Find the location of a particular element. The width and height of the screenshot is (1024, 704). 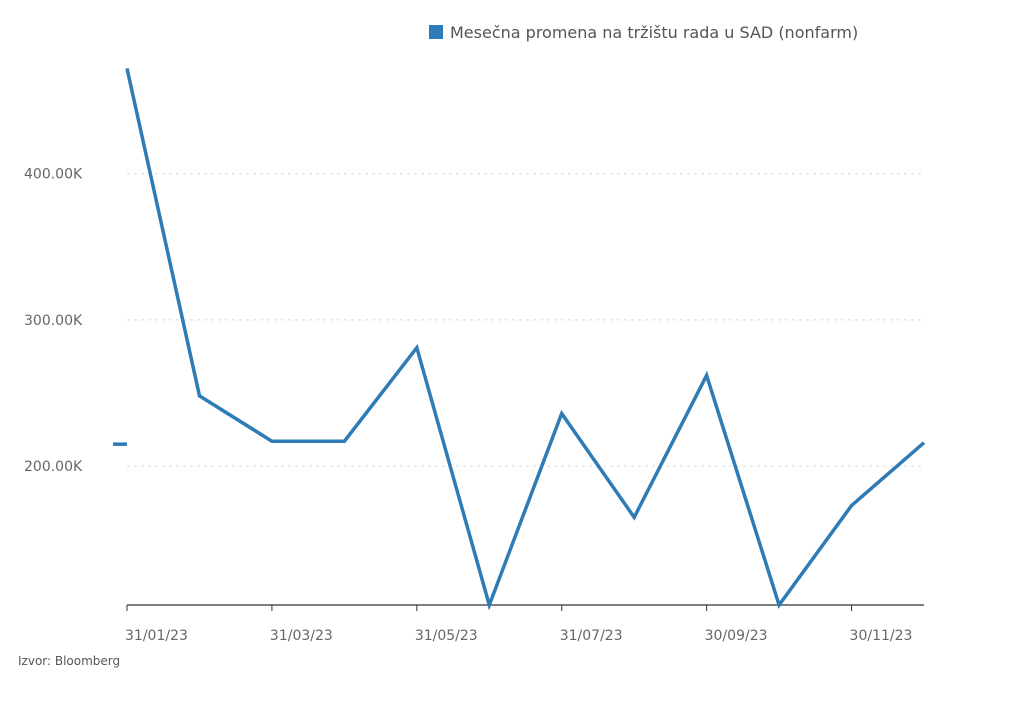

y-tick-label: 400.00K is located at coordinates (53, 175).